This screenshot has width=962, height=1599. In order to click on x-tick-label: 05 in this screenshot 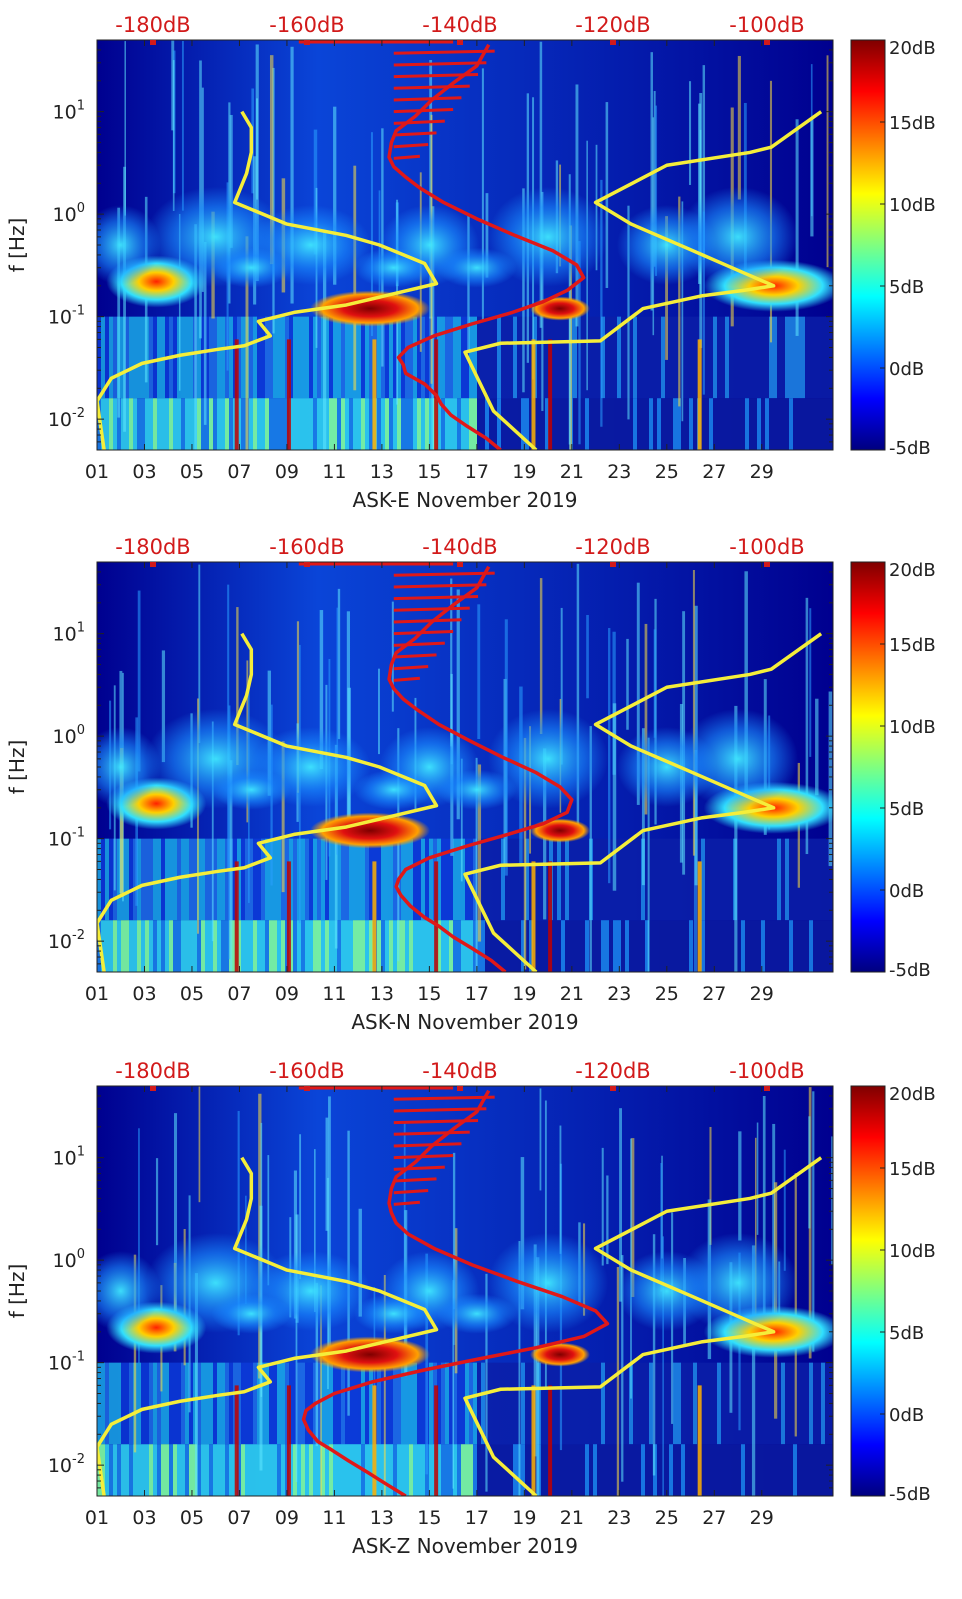, I will do `click(192, 472)`.